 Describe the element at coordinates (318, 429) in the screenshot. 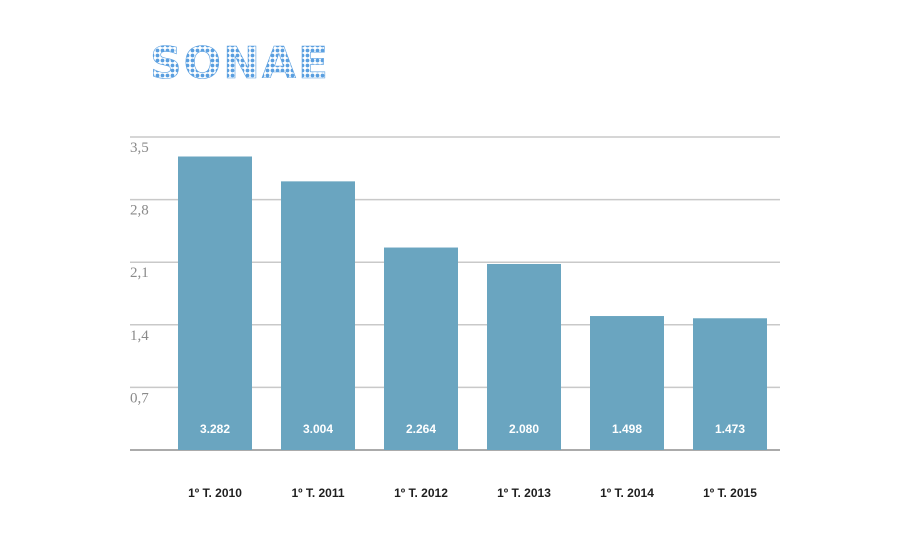

I see `bar-value-label: 3.004` at that location.